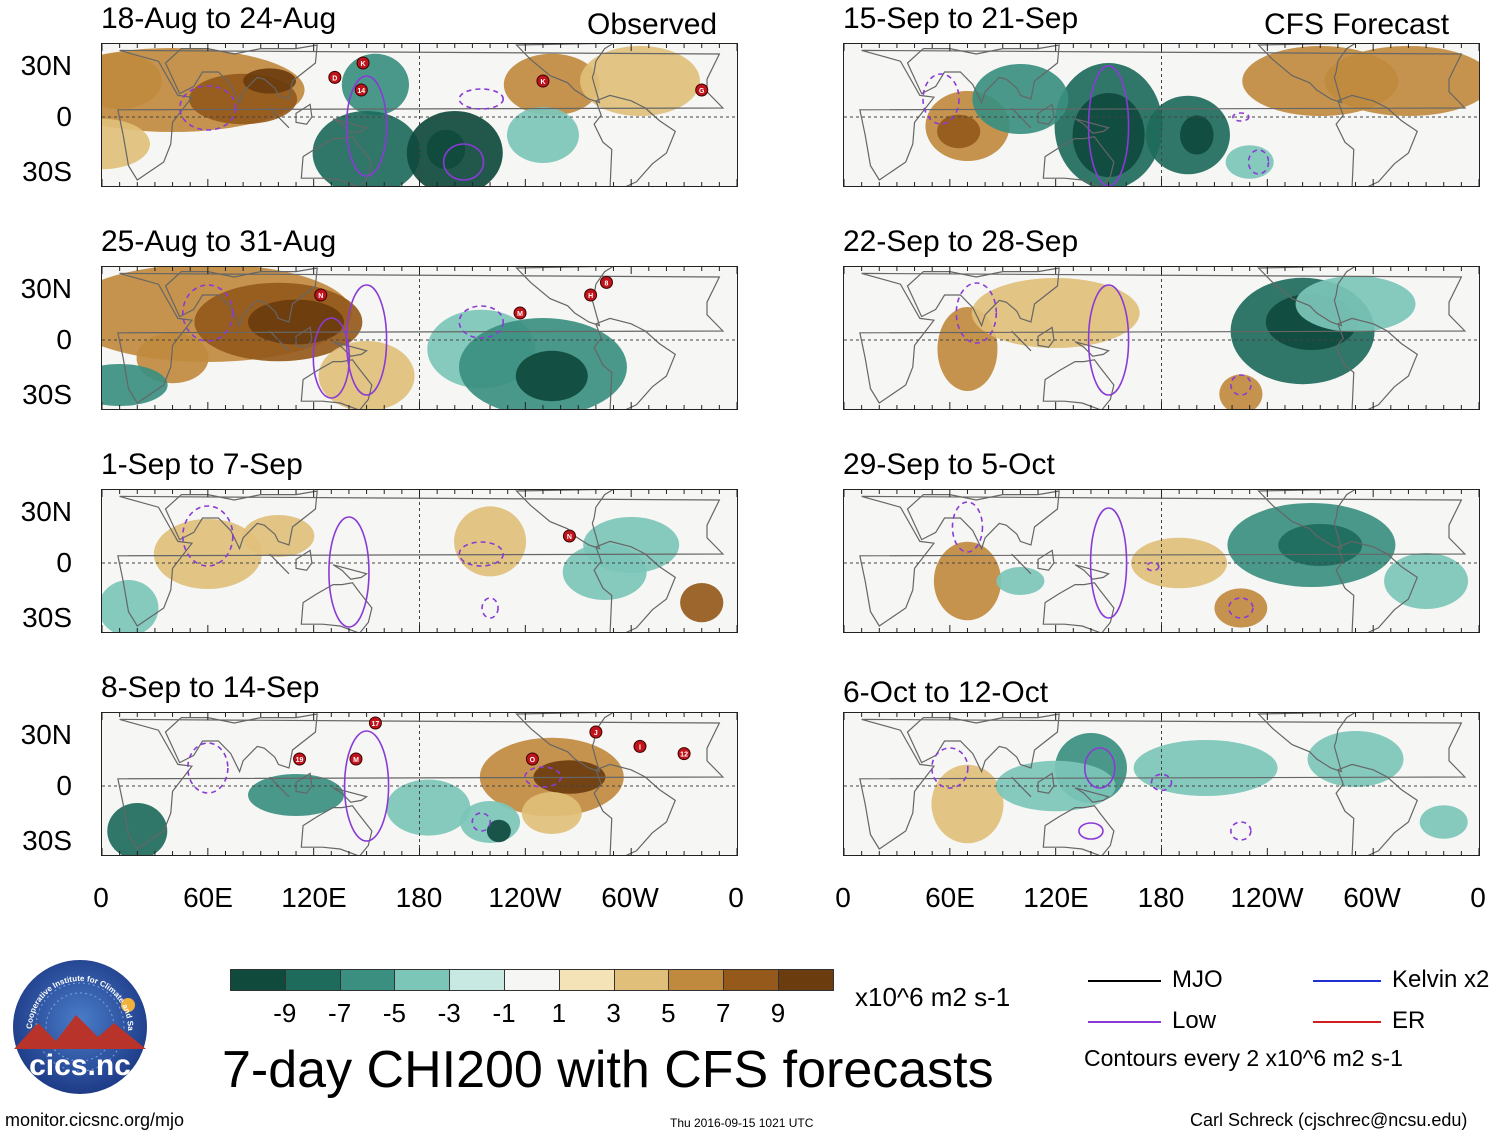  I want to click on svg-text: M, so click(356, 760).